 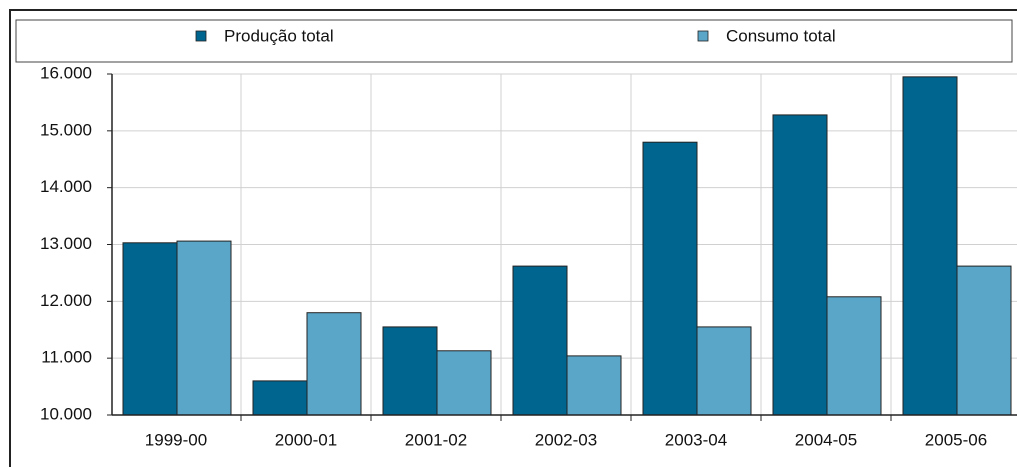 I want to click on x-tick-label: 2001-02, so click(x=436, y=439).